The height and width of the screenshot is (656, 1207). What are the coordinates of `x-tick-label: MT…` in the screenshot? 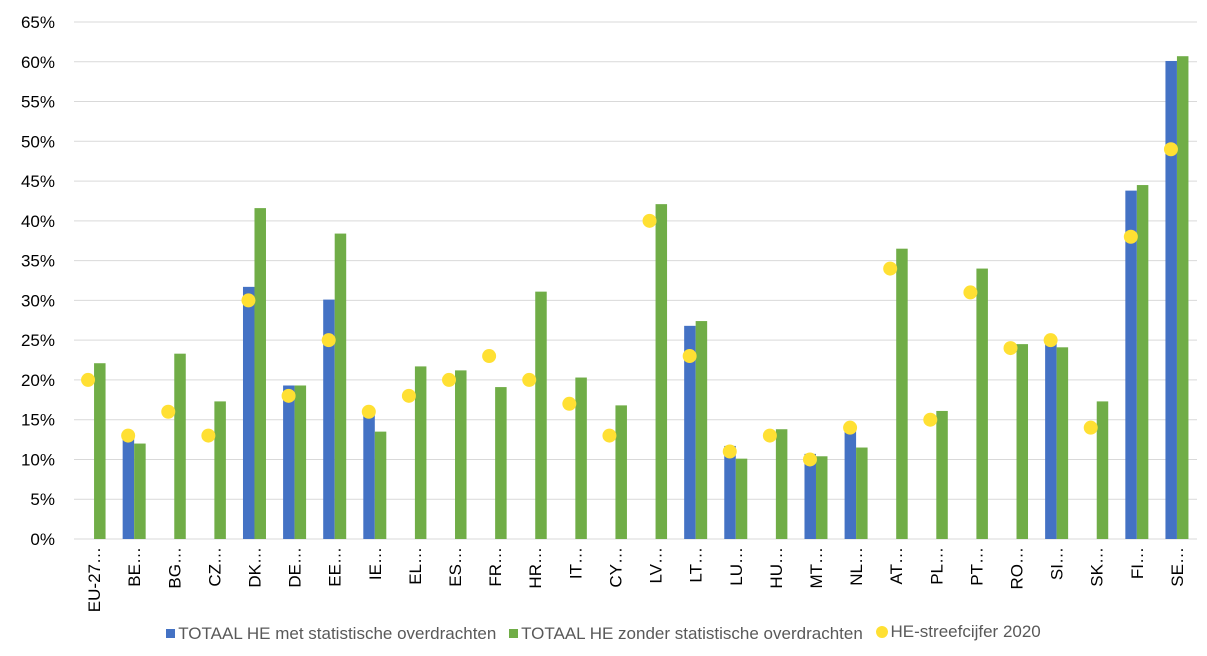 It's located at (816, 568).